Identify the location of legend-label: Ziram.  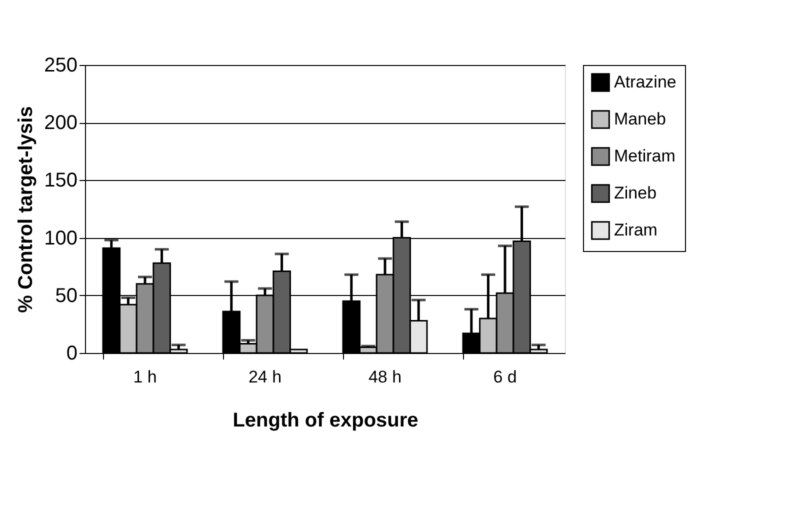
(636, 230).